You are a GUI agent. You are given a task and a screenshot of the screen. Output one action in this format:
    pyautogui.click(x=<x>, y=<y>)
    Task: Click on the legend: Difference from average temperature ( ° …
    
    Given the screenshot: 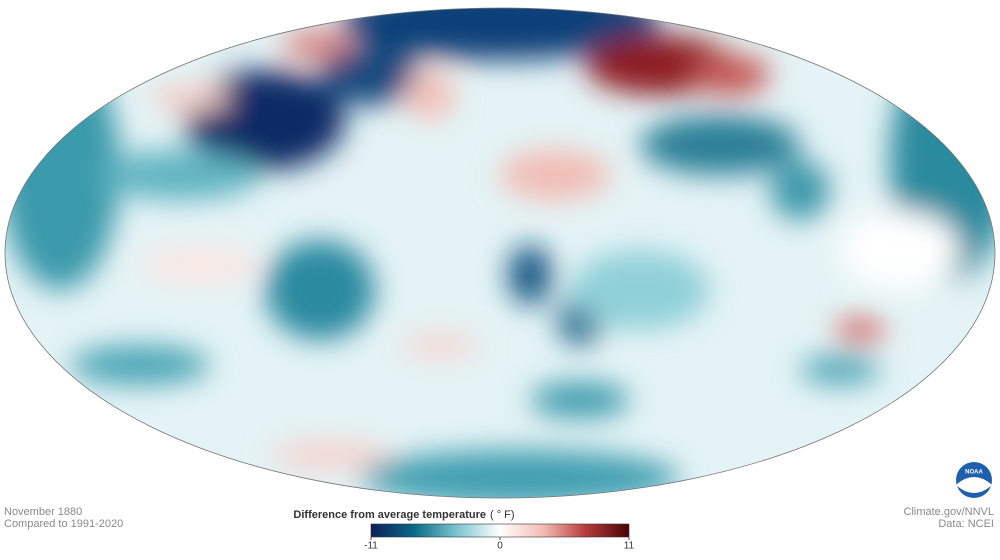 What is the action you would take?
    pyautogui.click(x=461, y=523)
    